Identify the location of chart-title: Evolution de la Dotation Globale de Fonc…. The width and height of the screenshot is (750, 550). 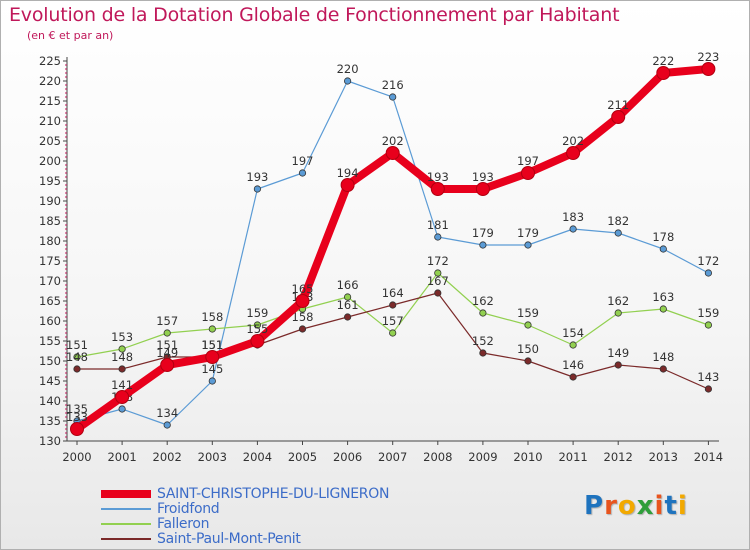
(314, 15).